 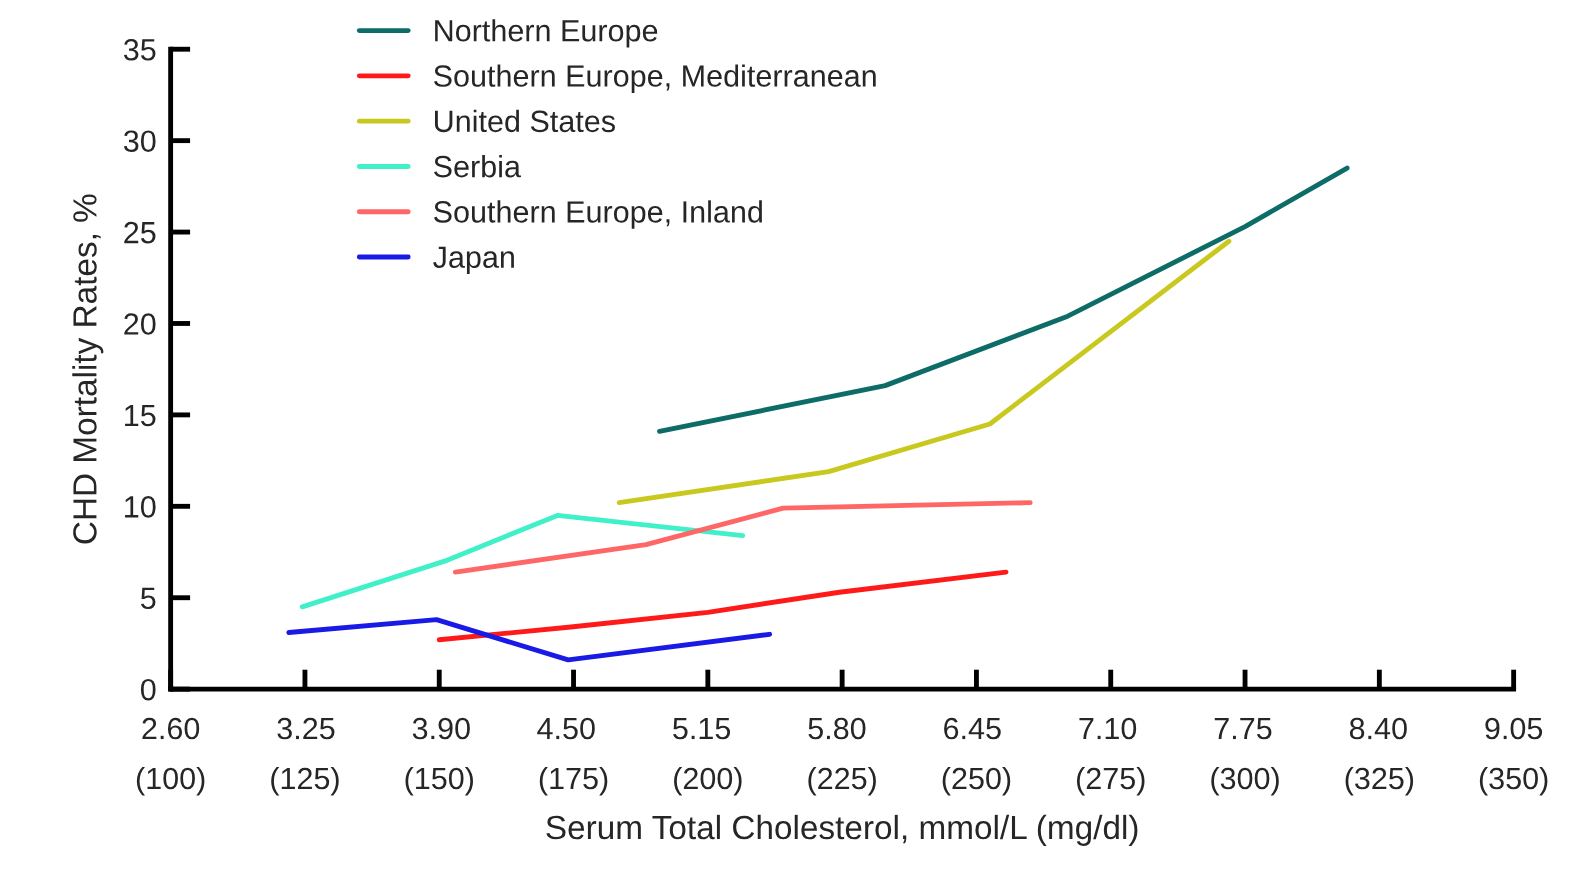 What do you see at coordinates (1514, 728) in the screenshot?
I see `x2-tick-label: 9.05` at bounding box center [1514, 728].